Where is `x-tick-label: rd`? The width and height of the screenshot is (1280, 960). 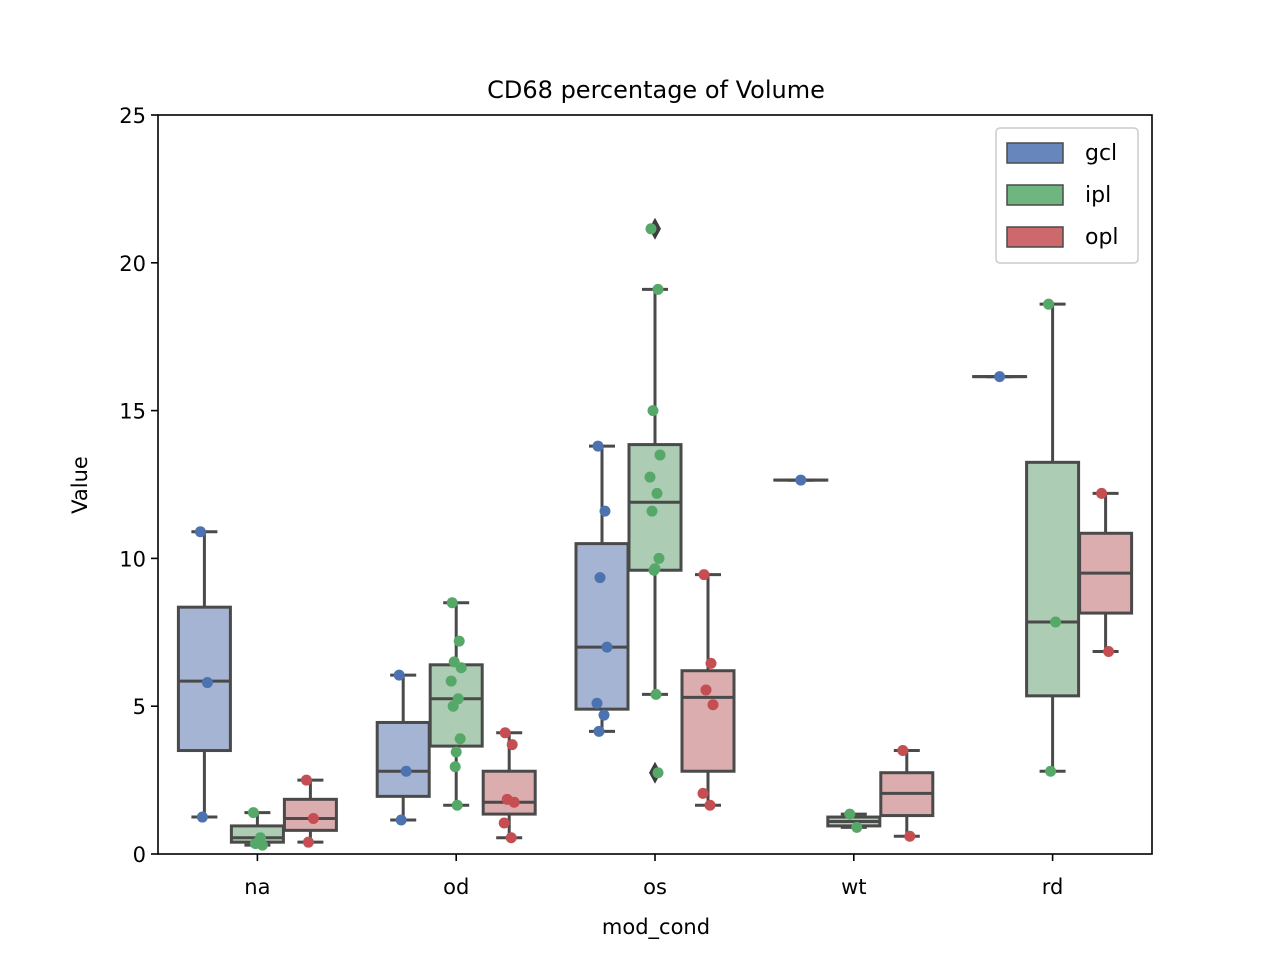 x-tick-label: rd is located at coordinates (1053, 887).